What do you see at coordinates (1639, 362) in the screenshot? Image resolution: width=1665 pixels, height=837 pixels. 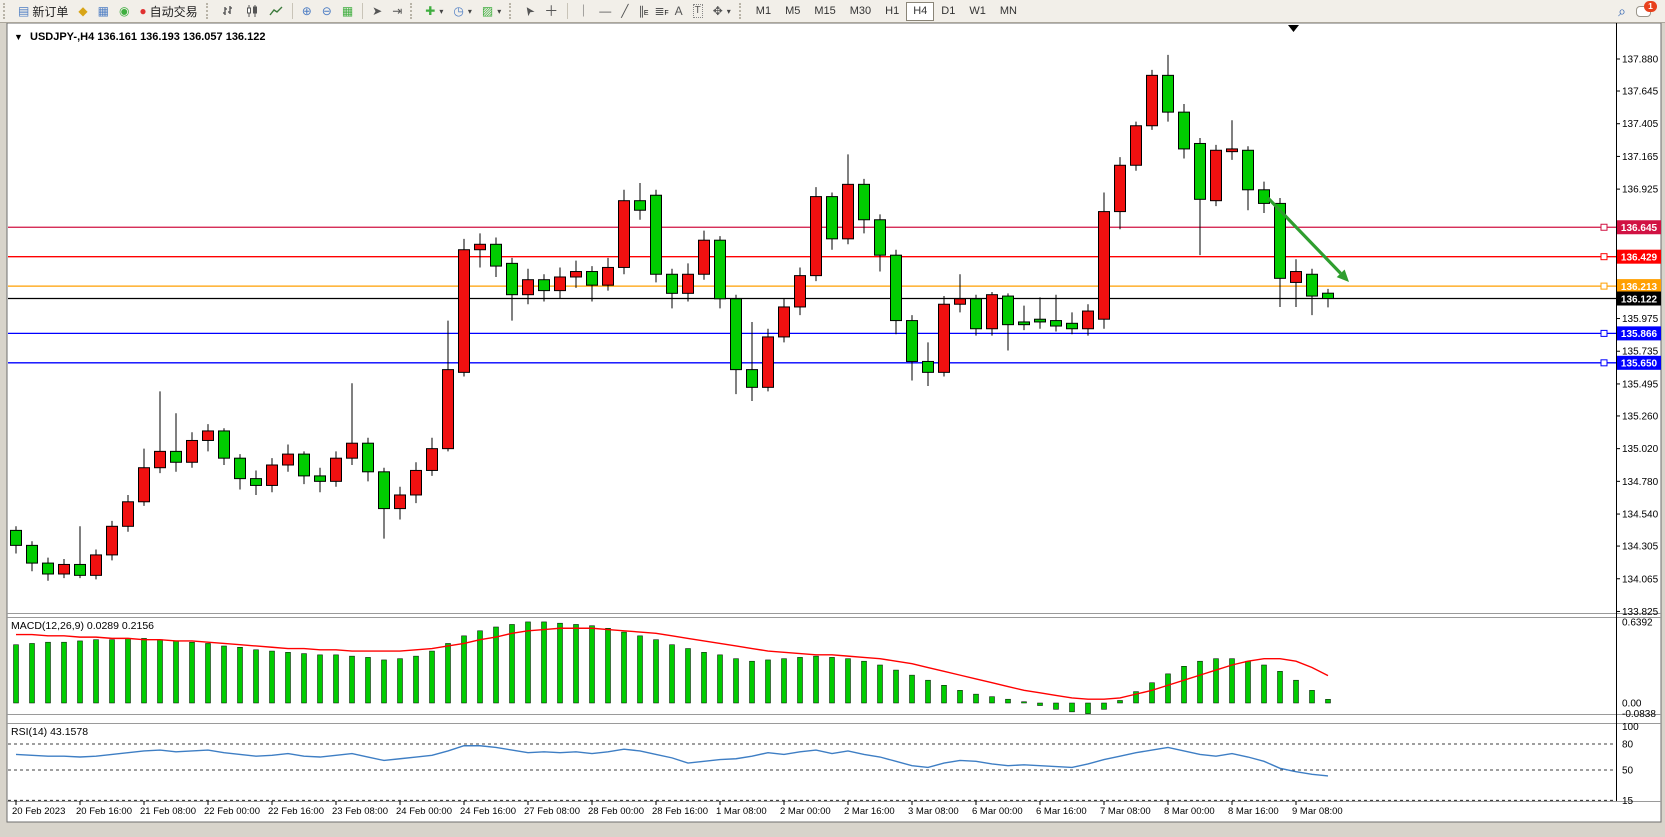 I see `price-badge-135.650: 135.650` at bounding box center [1639, 362].